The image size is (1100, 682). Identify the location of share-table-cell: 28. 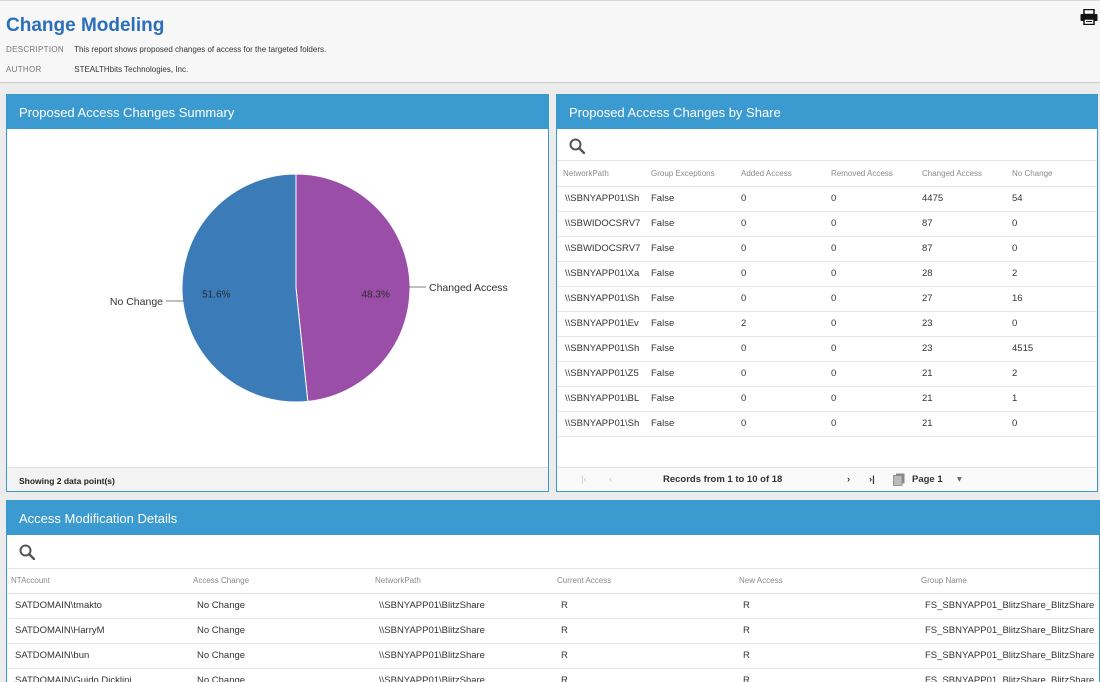
(961, 274).